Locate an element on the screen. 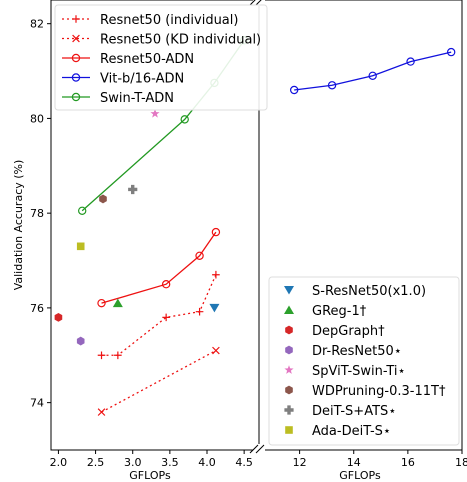 This screenshot has height=482, width=467. series-vit-b-16-adn is located at coordinates (372, 71).